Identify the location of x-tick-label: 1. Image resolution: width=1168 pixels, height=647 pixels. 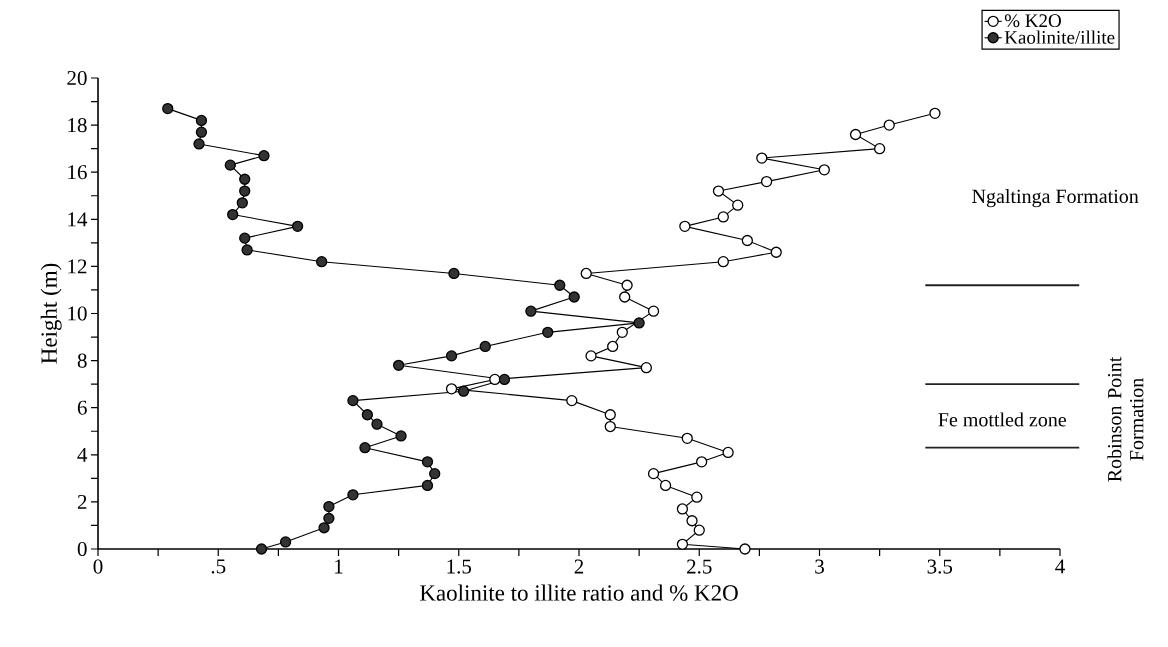
(339, 566).